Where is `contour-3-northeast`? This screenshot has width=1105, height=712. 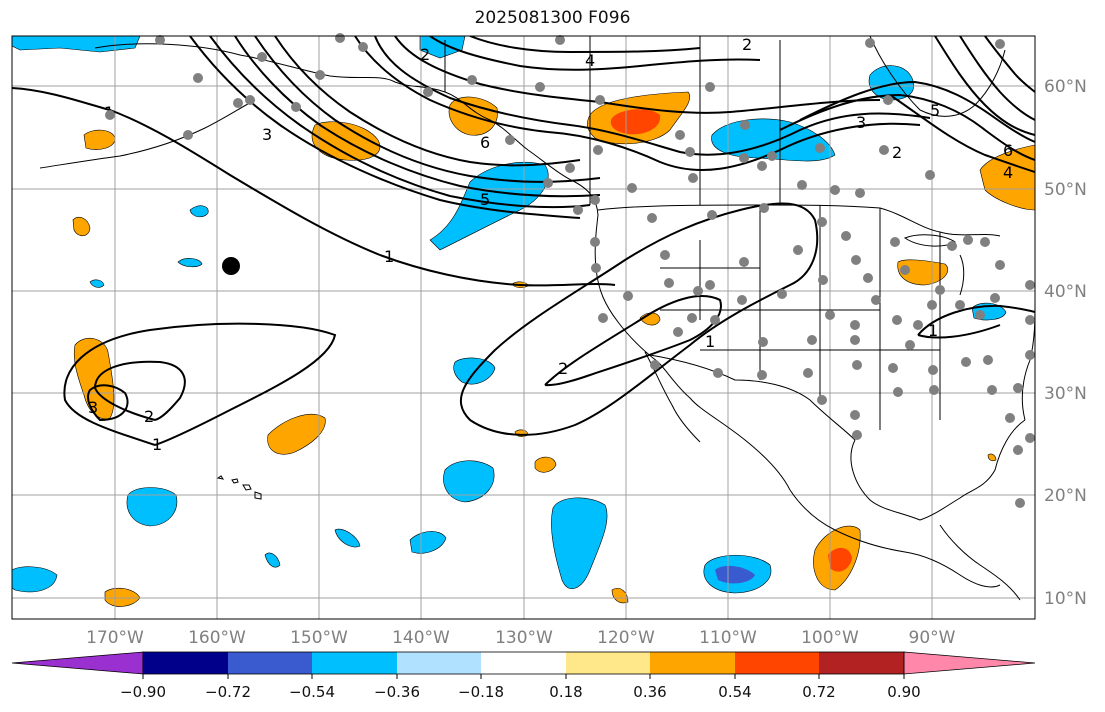
contour-3-northeast is located at coordinates (917, 111).